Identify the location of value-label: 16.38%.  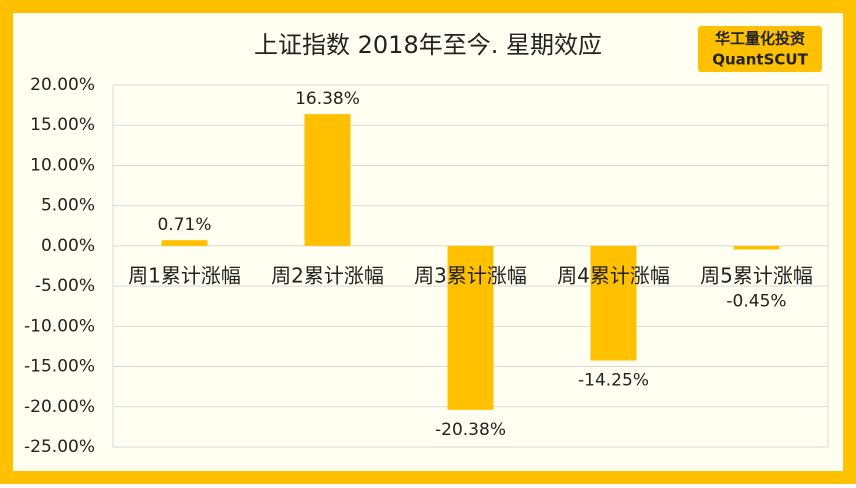
(327, 99).